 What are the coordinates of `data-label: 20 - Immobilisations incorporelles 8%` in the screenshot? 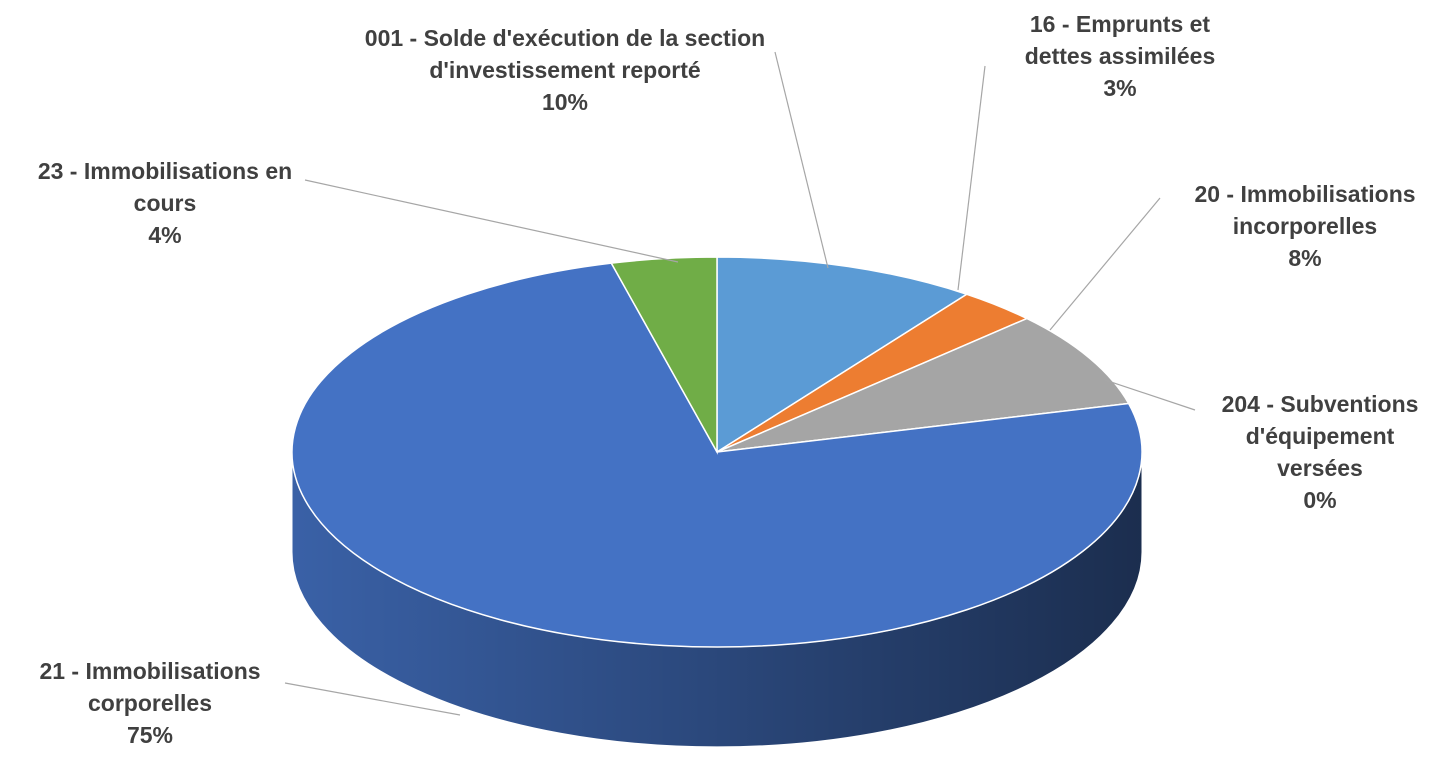 It's located at (1305, 226).